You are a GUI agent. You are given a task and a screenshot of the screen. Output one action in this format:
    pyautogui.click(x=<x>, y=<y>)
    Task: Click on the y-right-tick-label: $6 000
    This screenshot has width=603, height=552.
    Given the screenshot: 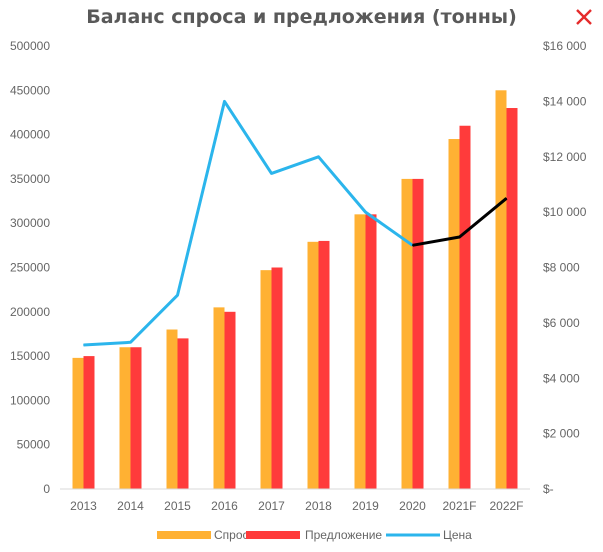 What is the action you would take?
    pyautogui.click(x=561, y=323)
    